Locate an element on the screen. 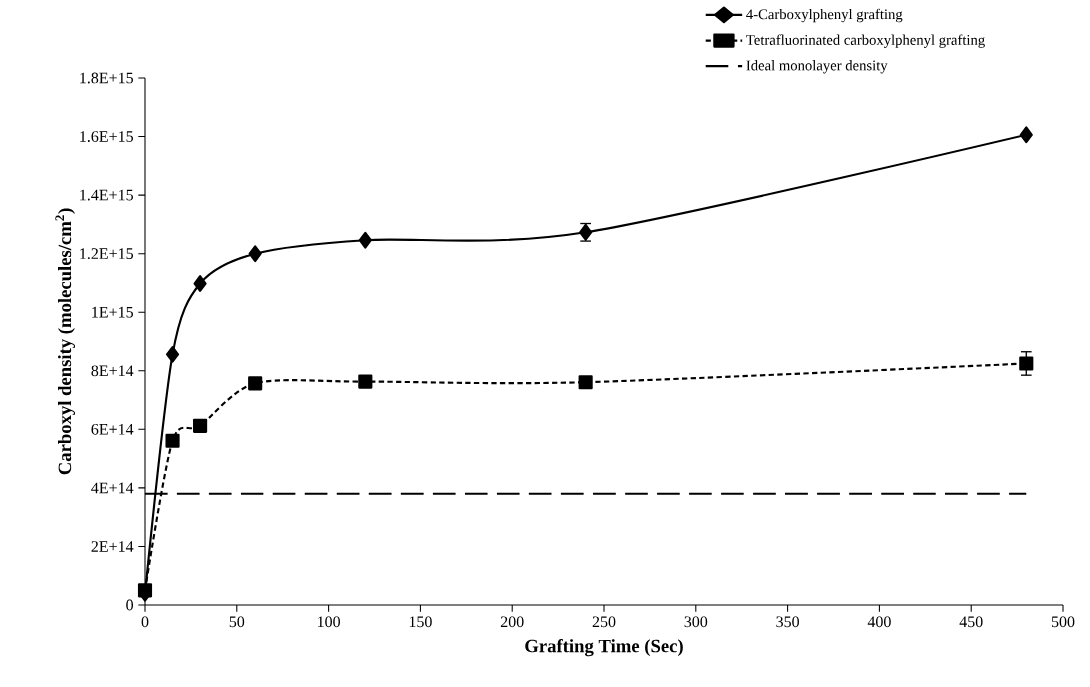 The height and width of the screenshot is (687, 1090). y-tick-label: 0 is located at coordinates (130, 605).